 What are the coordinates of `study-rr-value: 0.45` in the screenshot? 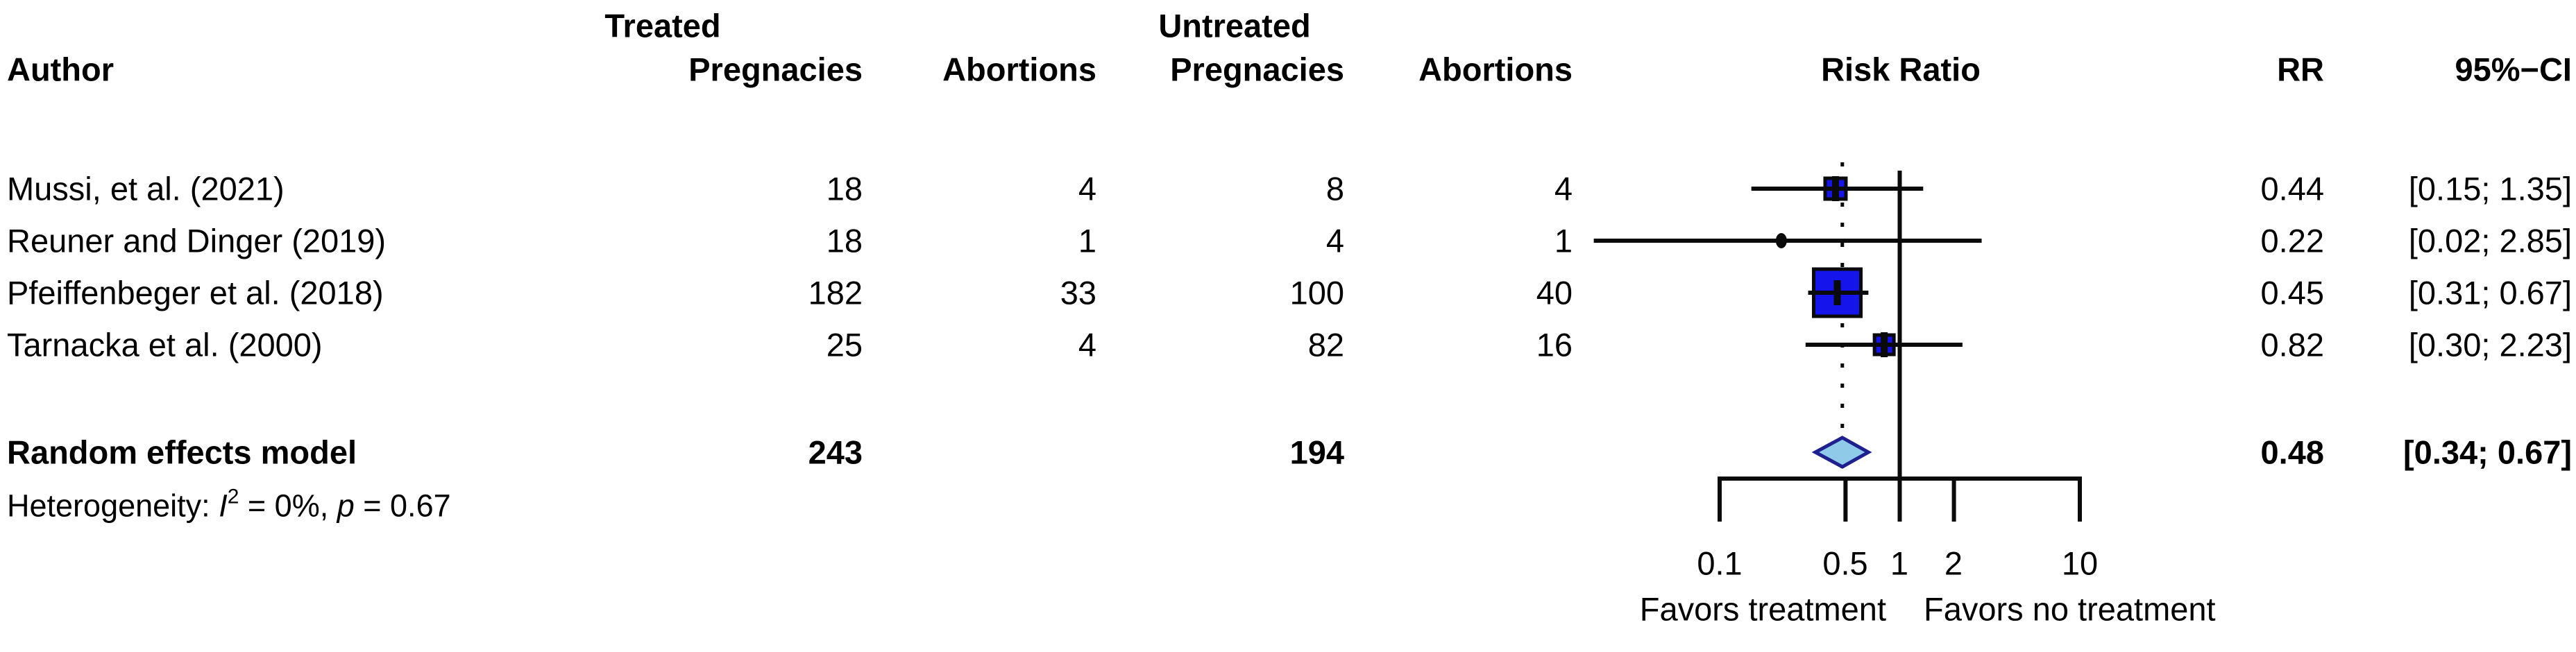 It's located at (2292, 292).